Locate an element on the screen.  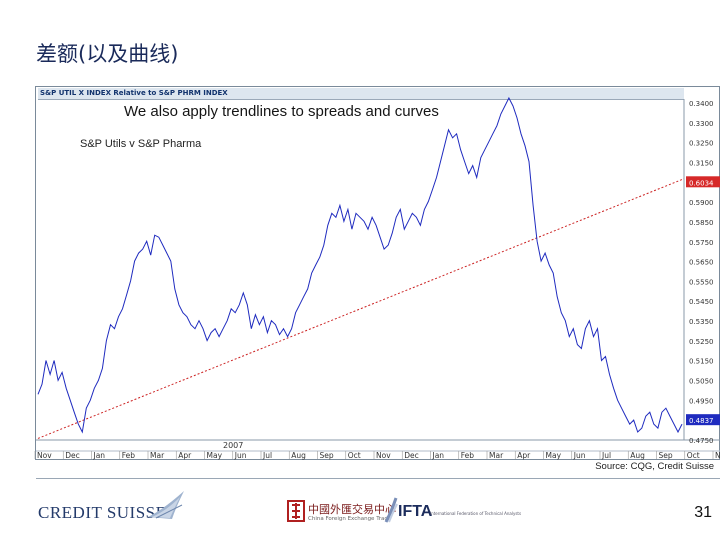
y-tick-label: 0.6034 is located at coordinates (701, 183).